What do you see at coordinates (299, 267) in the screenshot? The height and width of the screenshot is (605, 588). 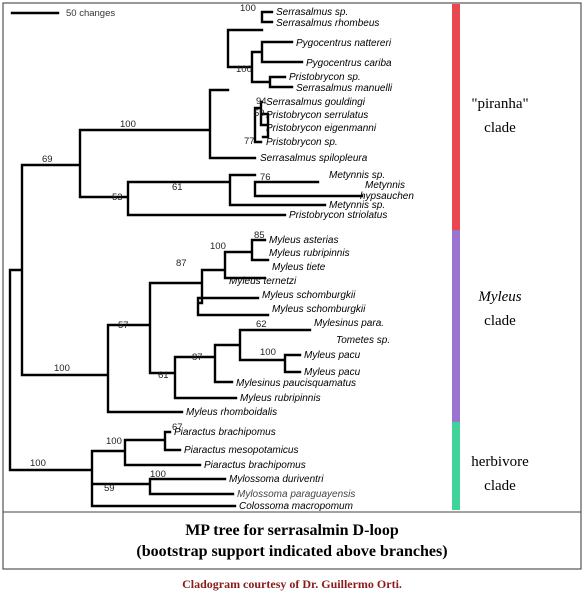 I see `taxon-label: Myleus tiete` at bounding box center [299, 267].